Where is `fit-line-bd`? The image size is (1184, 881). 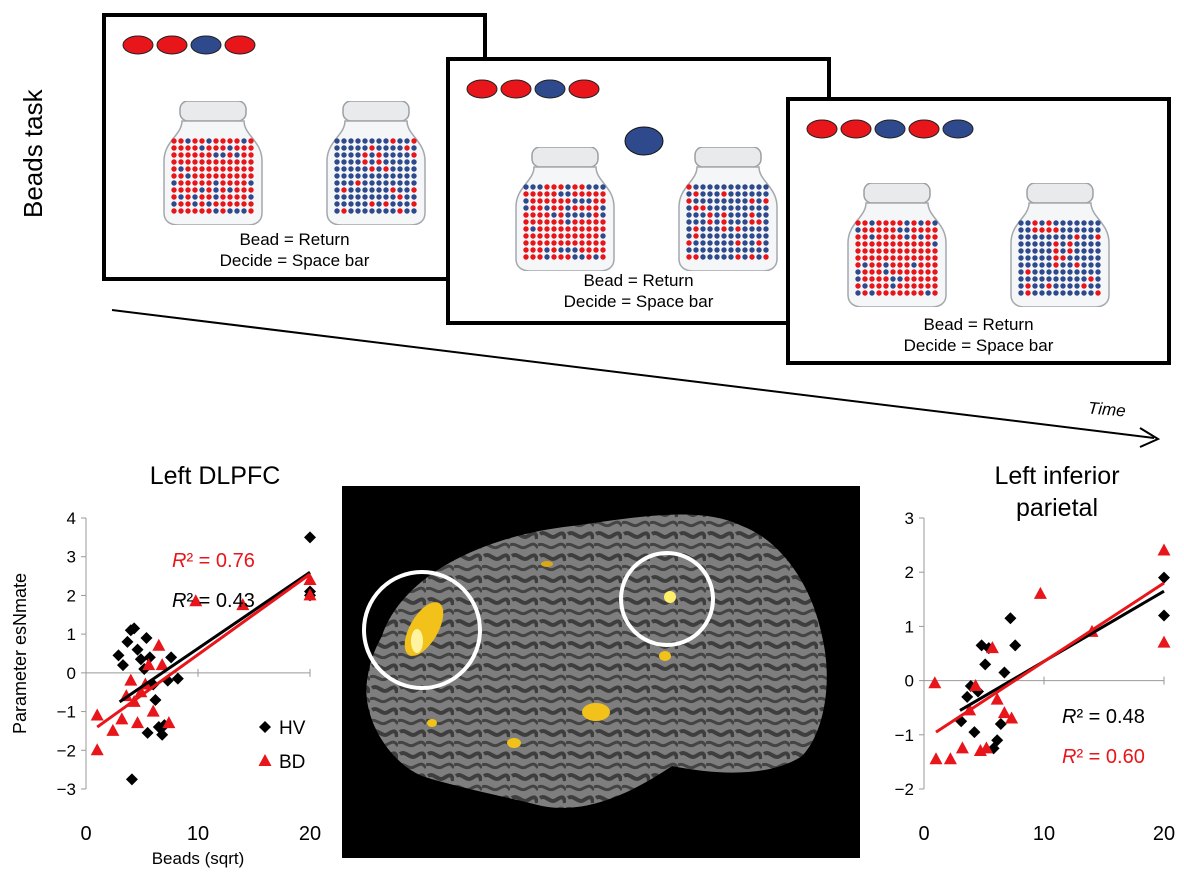
fit-line-bd is located at coordinates (203, 650).